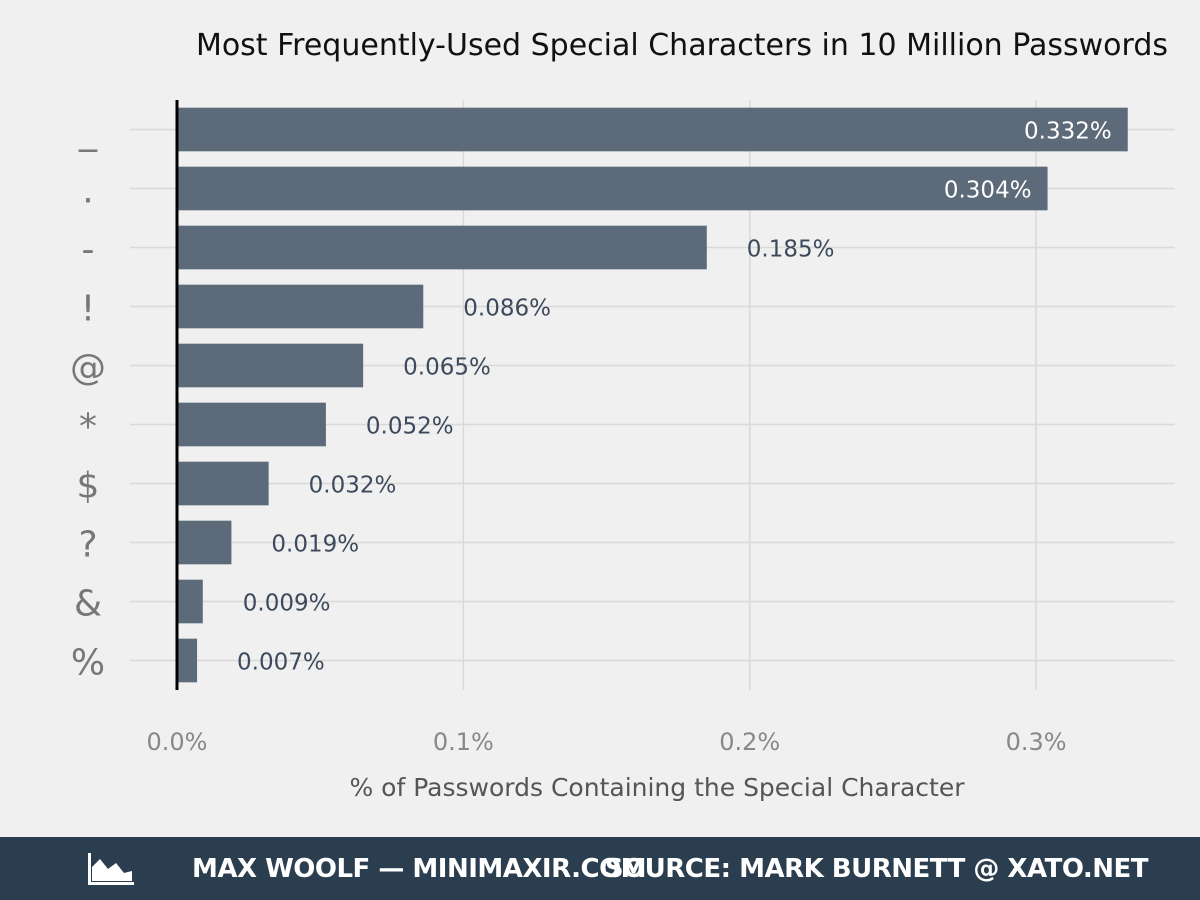 This screenshot has height=900, width=1200. I want to click on area-chart-icon, so click(111, 869).